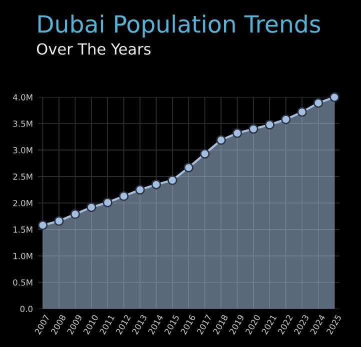 The width and height of the screenshot is (361, 347). I want to click on y-tick-label: 3.5M, so click(22, 123).